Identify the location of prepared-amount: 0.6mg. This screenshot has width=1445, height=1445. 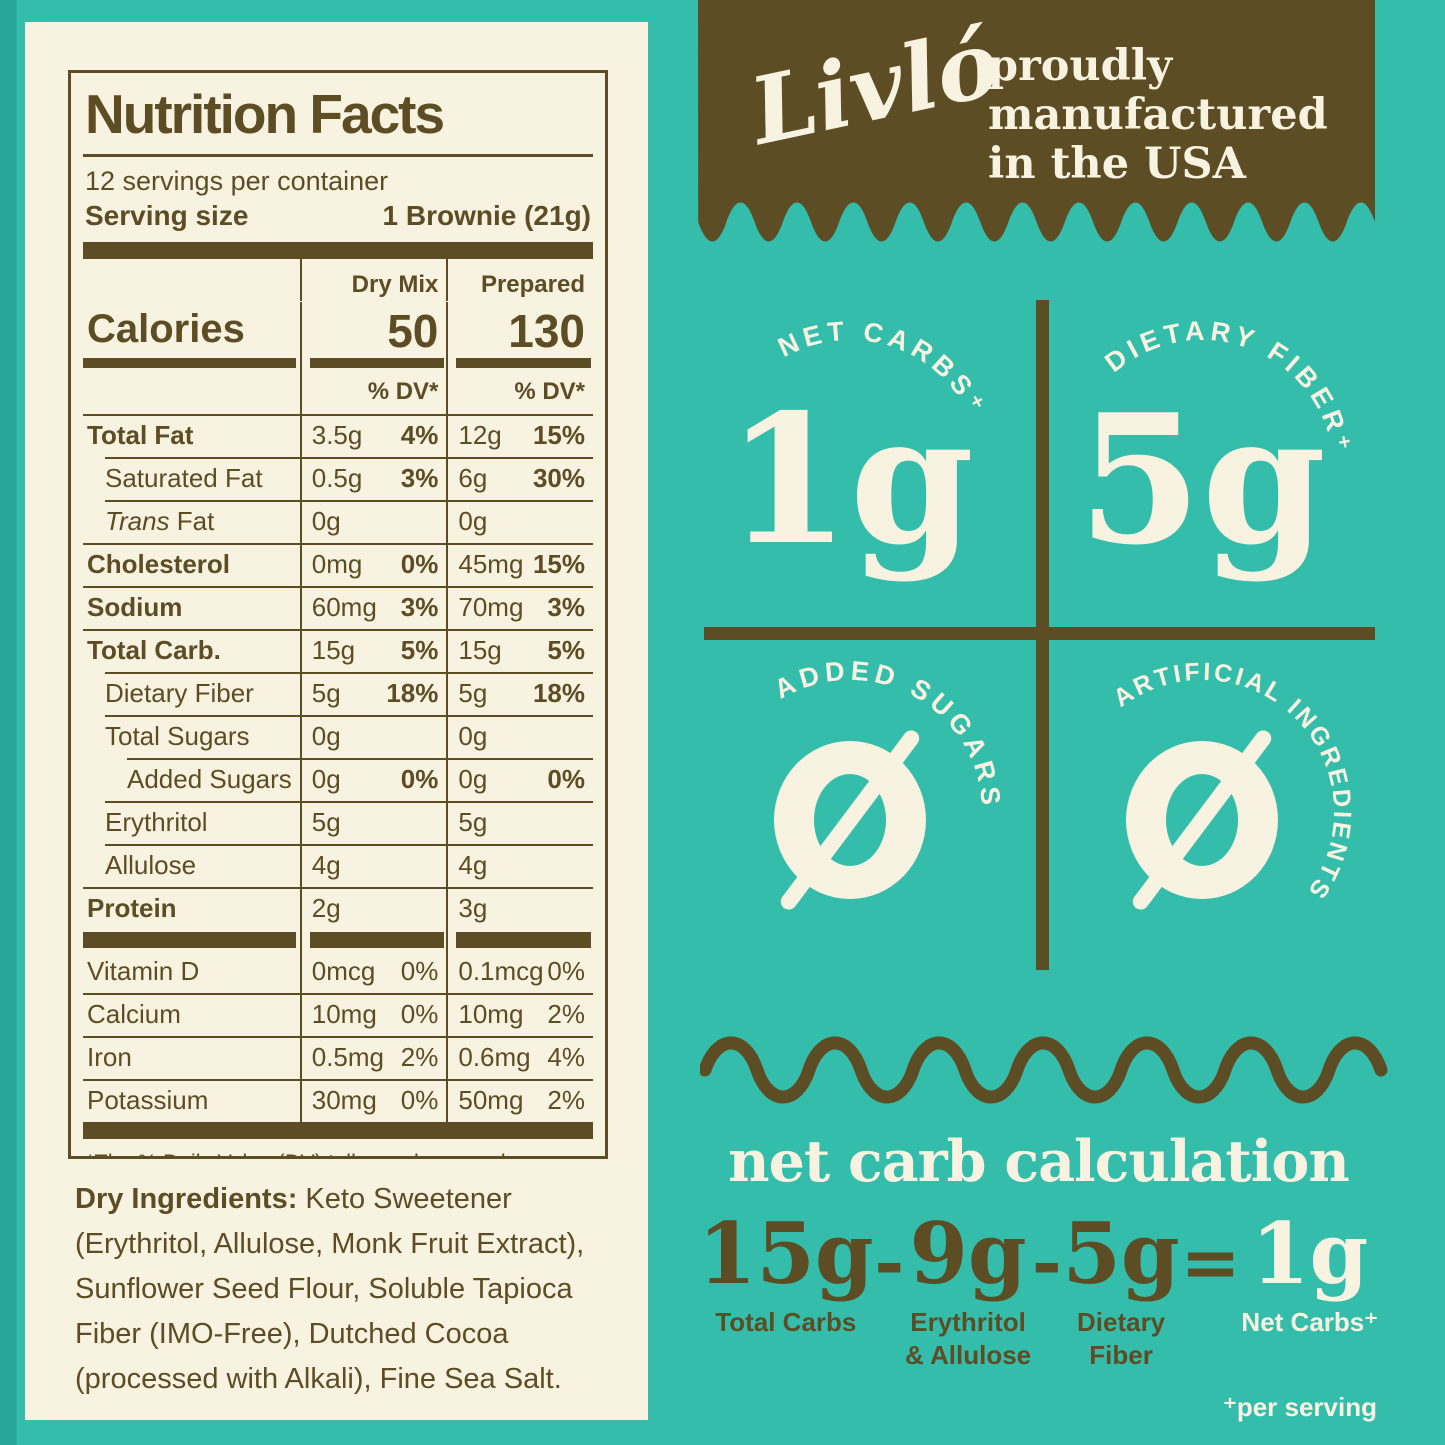
(494, 1057).